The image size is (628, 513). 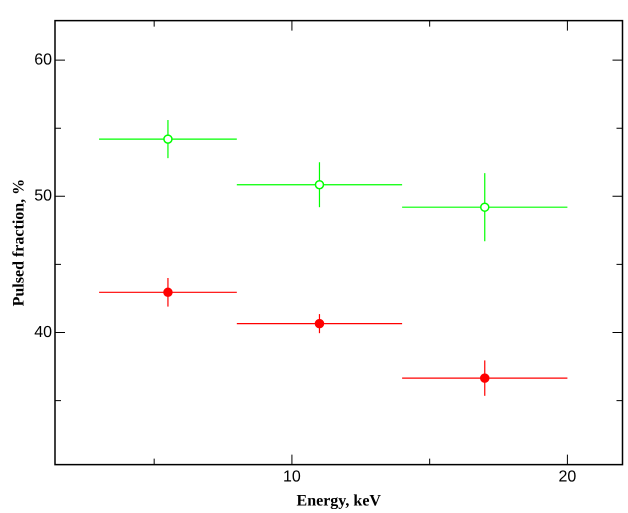 What do you see at coordinates (43, 332) in the screenshot?
I see `y-tick-label: 40` at bounding box center [43, 332].